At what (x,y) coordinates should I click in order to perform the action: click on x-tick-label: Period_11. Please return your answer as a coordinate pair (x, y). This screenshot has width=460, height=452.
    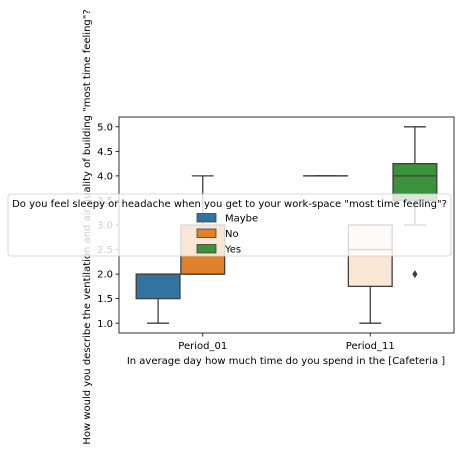
    Looking at the image, I should click on (370, 346).